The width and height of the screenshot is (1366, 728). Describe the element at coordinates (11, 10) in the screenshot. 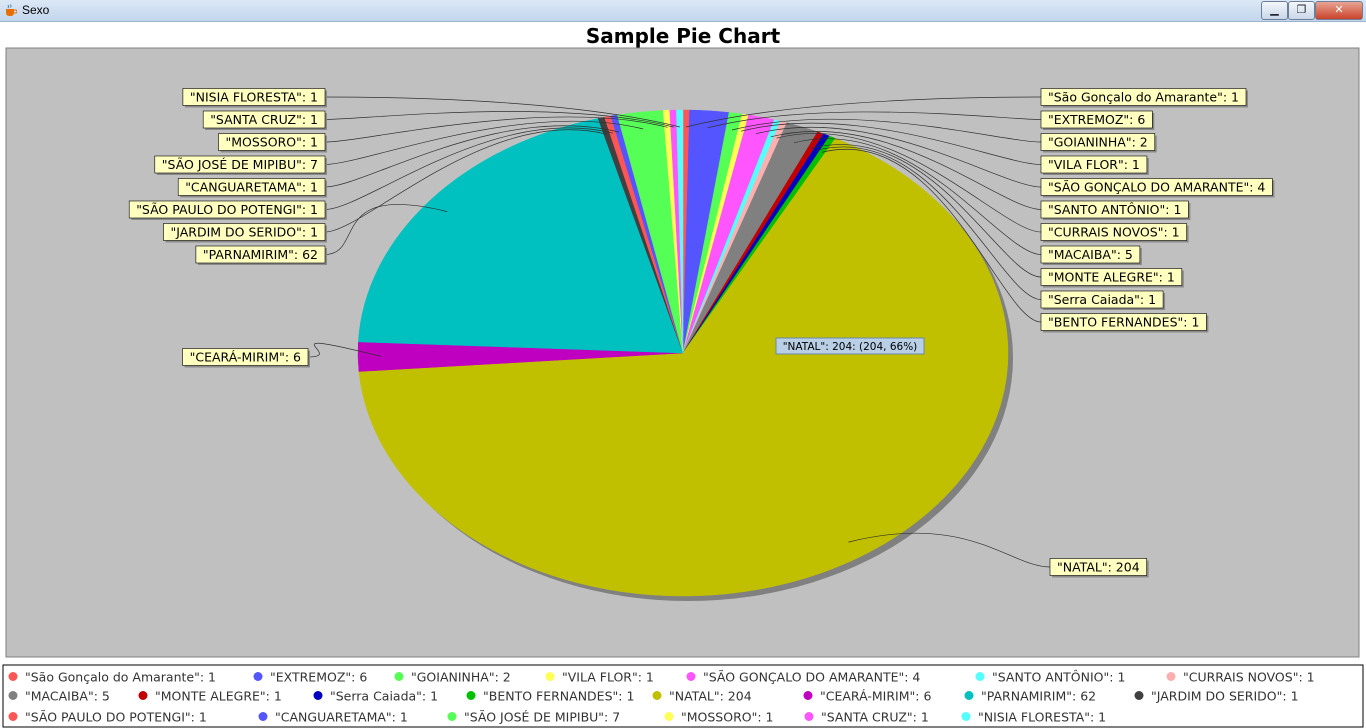

I see `java-cup-icon` at that location.